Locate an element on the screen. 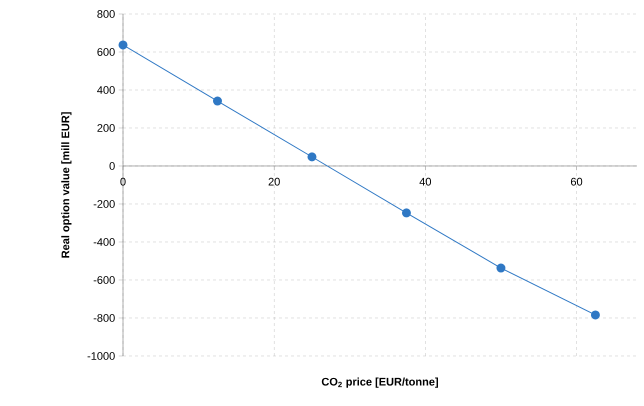 This screenshot has width=644, height=406. y-tick-label: -400 is located at coordinates (104, 242).